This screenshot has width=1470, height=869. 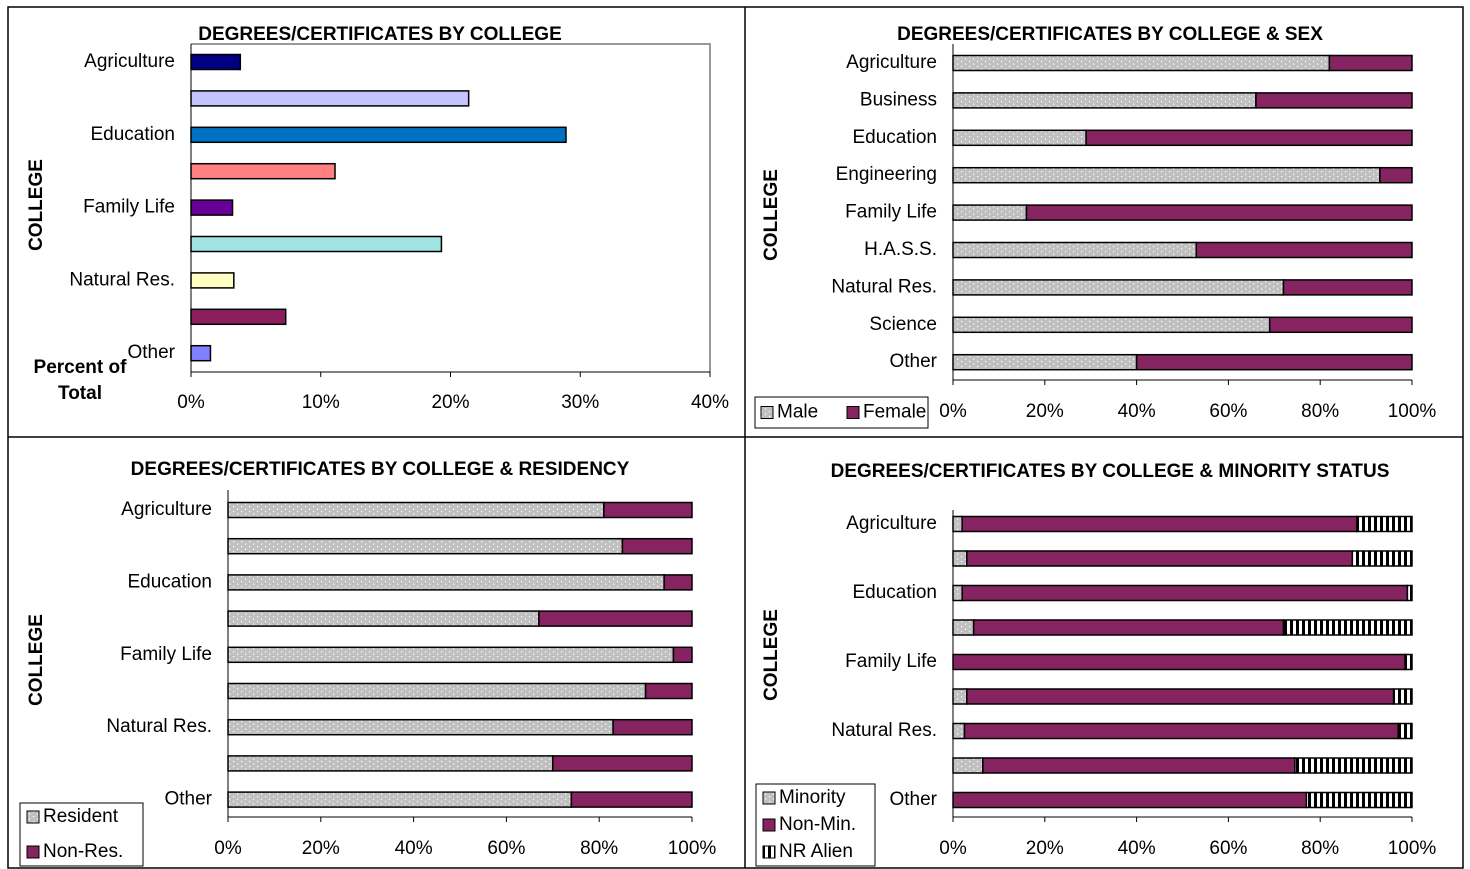 What do you see at coordinates (886, 174) in the screenshot?
I see `category-label: Engineering` at bounding box center [886, 174].